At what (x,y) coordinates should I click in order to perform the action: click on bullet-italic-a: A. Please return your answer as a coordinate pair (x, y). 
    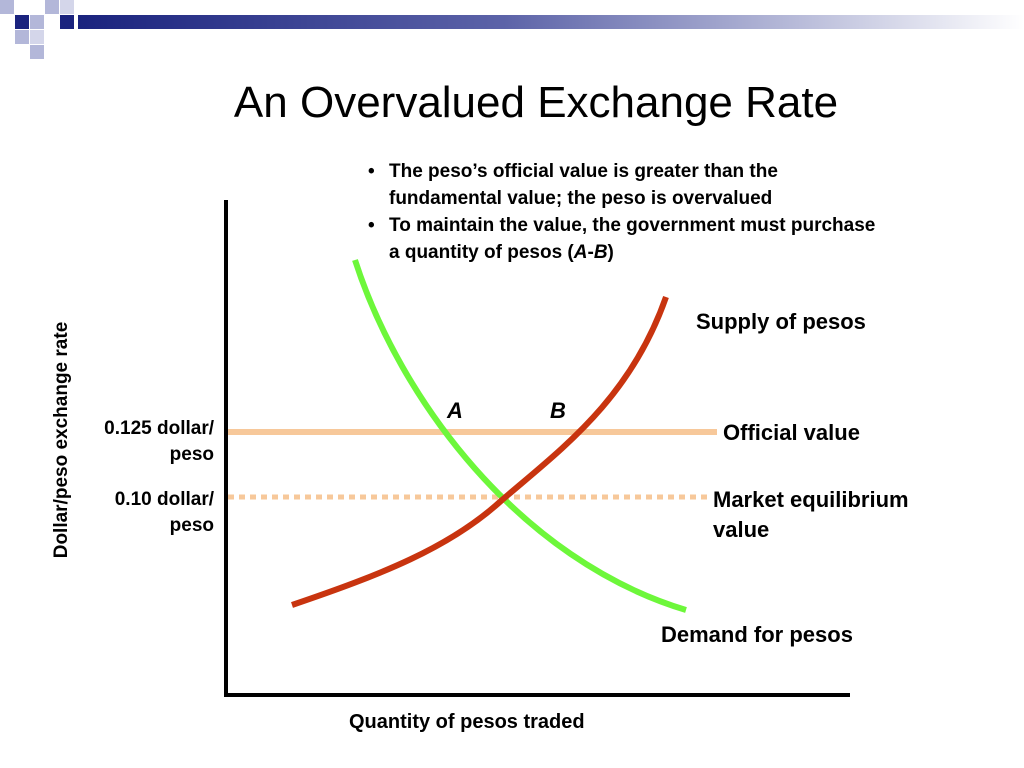
    Looking at the image, I should click on (580, 252).